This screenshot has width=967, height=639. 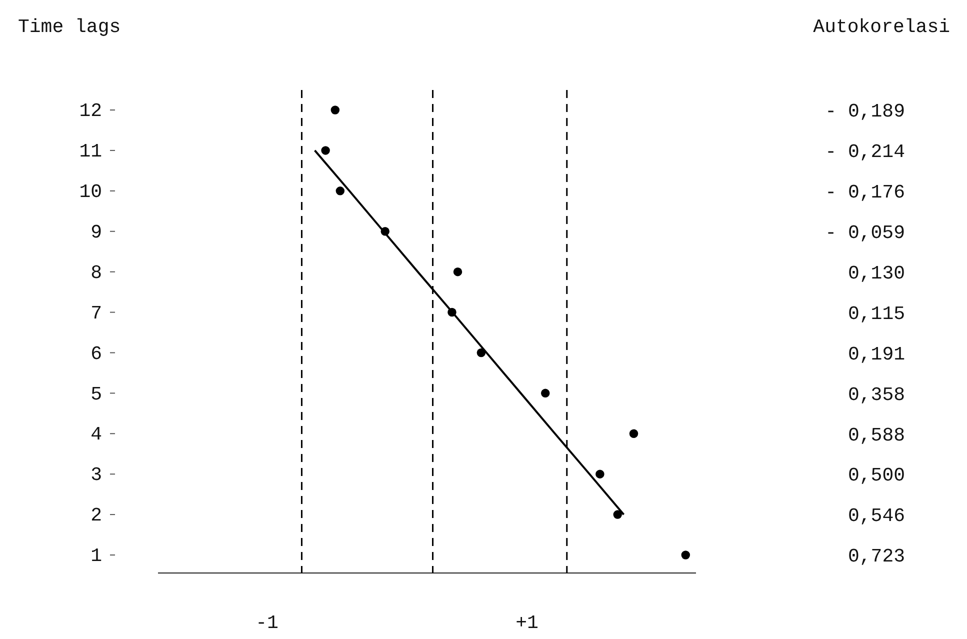 What do you see at coordinates (96, 273) in the screenshot?
I see `y-tick-label: 8` at bounding box center [96, 273].